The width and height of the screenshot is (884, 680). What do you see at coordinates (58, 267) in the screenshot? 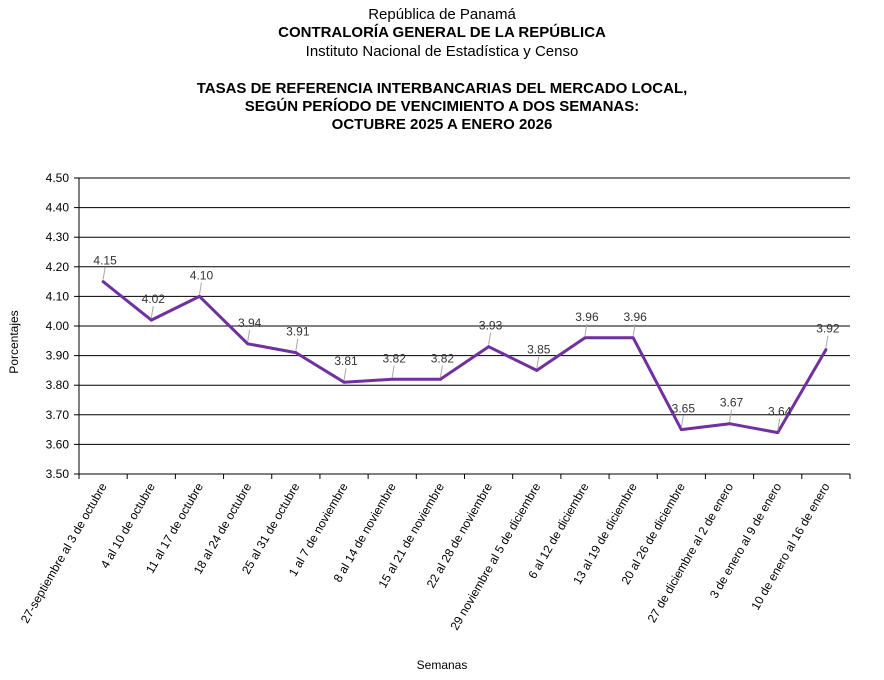
I see `y-tick-label: 4.20` at bounding box center [58, 267].